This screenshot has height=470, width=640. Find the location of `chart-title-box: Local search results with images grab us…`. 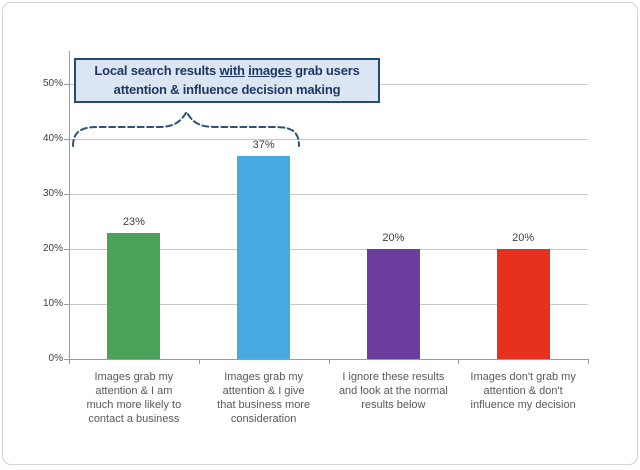

chart-title-box: Local search results with images grab us… is located at coordinates (227, 80).